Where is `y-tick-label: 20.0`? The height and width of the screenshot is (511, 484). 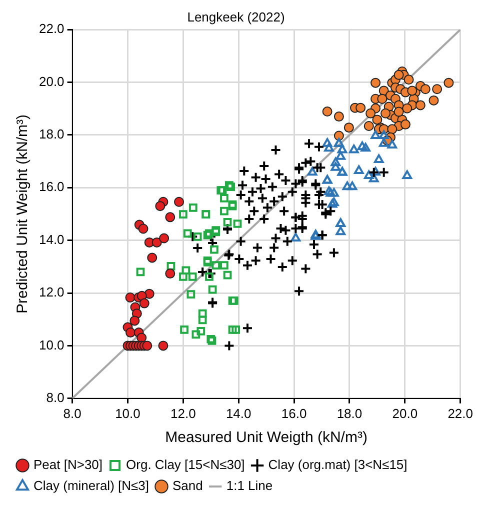 y-tick-label: 20.0 is located at coordinates (51, 81).